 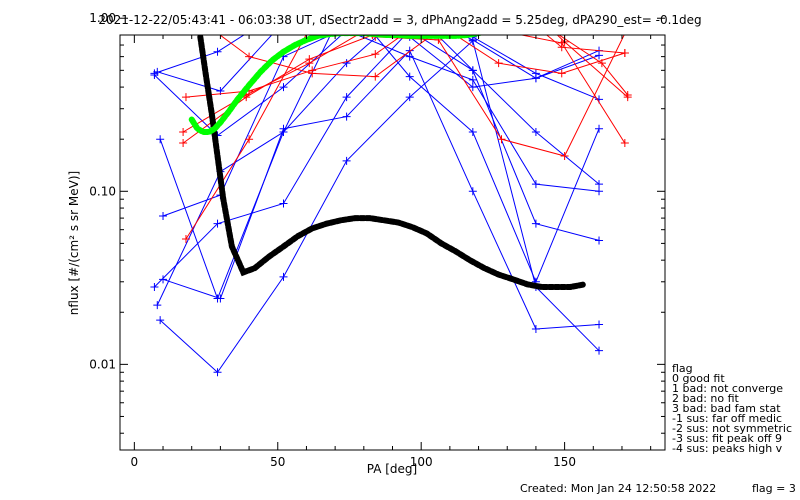 I want to click on legend-item: -2 sus: not symmetric, so click(x=732, y=428).